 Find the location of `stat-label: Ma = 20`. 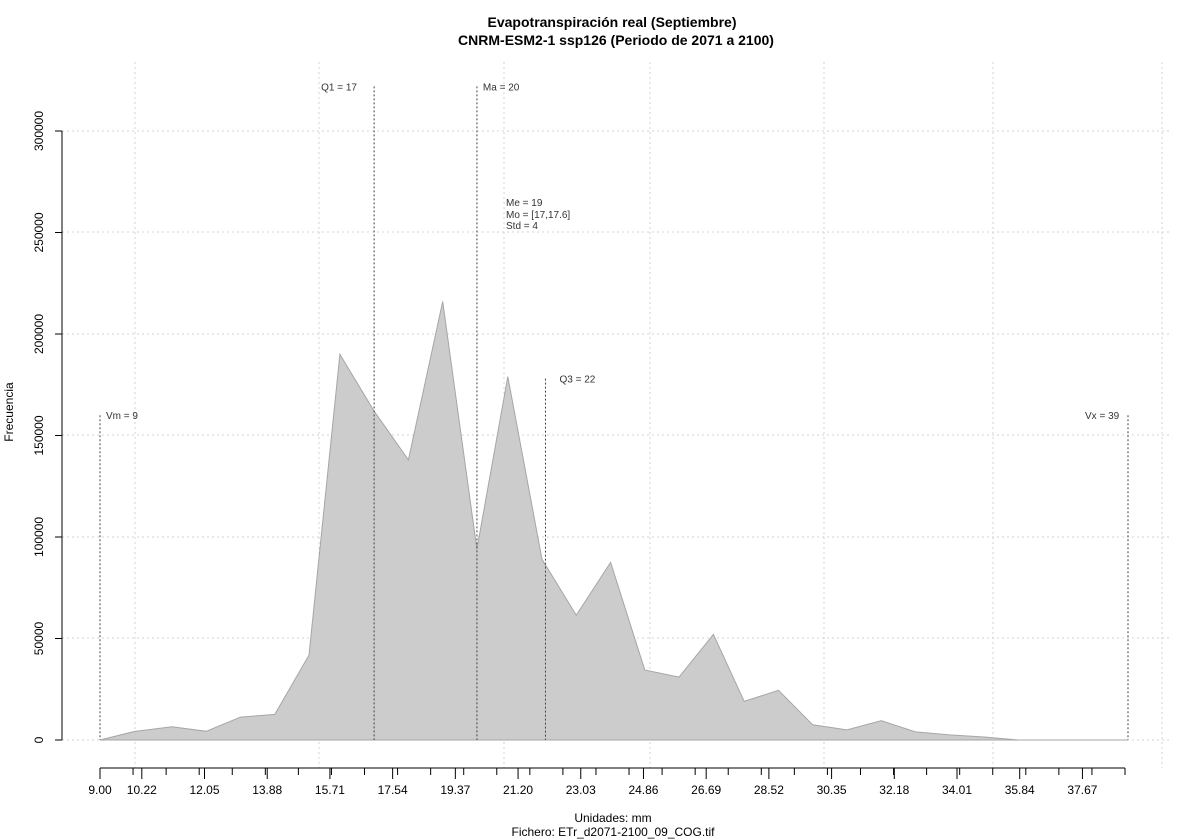

stat-label: Ma = 20 is located at coordinates (501, 87).